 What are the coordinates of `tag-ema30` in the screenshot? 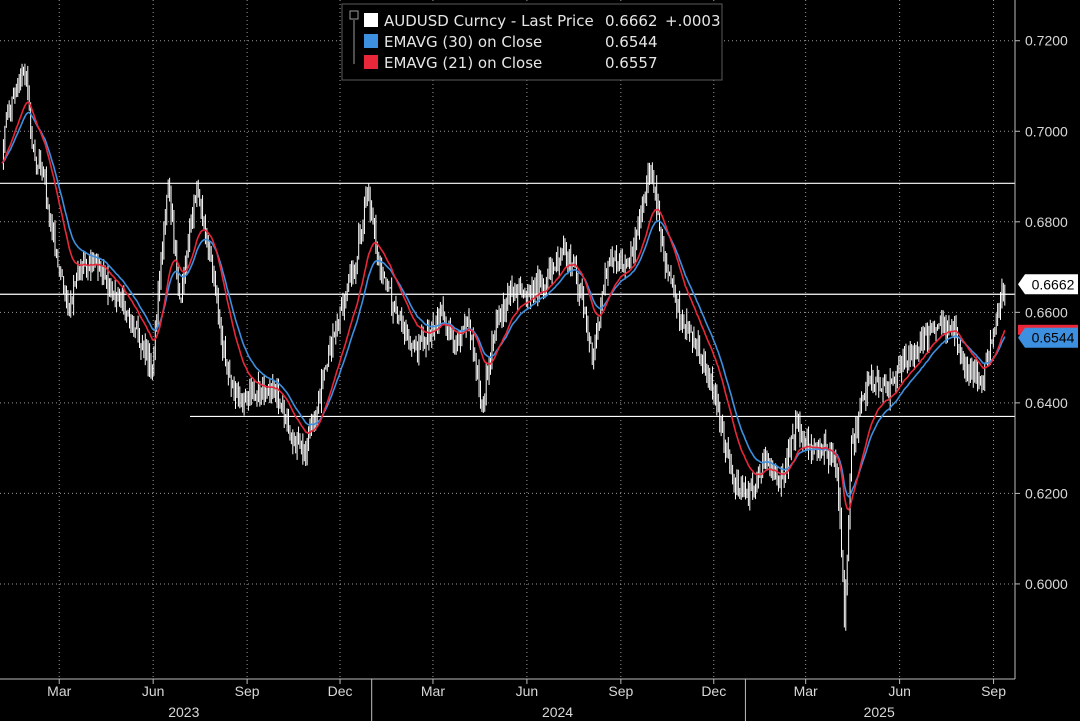 It's located at (1048, 337).